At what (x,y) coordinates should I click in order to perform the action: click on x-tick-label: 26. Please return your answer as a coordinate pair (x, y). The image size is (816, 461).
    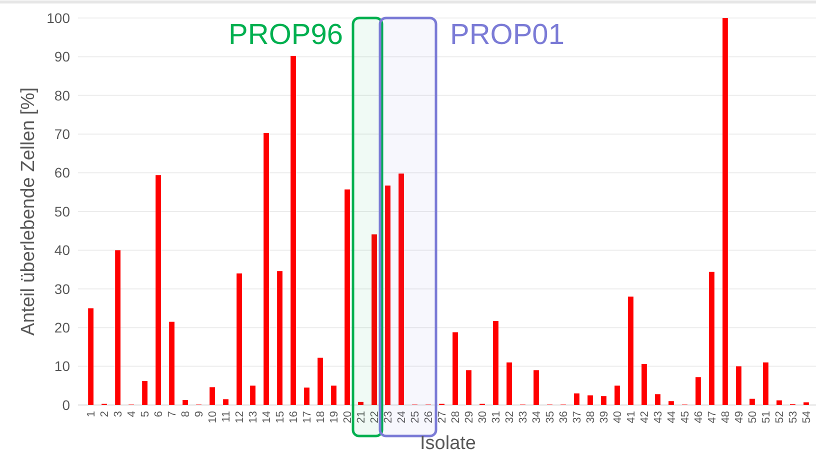
    Looking at the image, I should click on (429, 417).